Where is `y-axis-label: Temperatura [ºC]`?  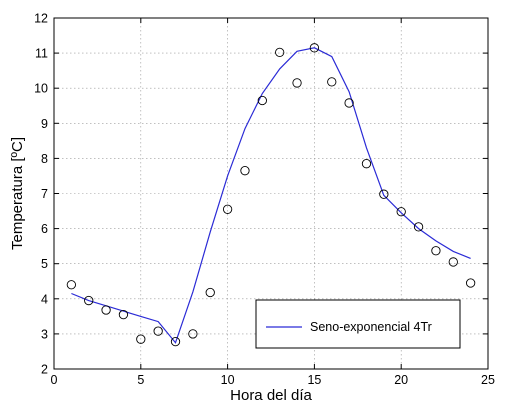 y-axis-label: Temperatura [ºC] is located at coordinates (17, 193).